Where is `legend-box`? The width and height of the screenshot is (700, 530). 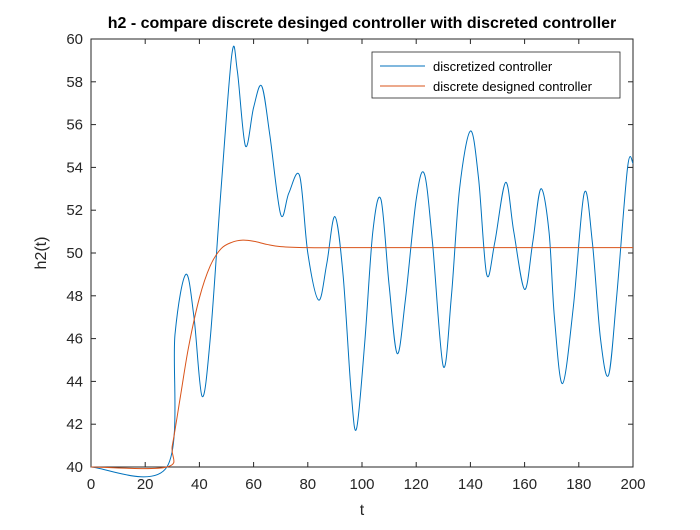
legend-box is located at coordinates (496, 75).